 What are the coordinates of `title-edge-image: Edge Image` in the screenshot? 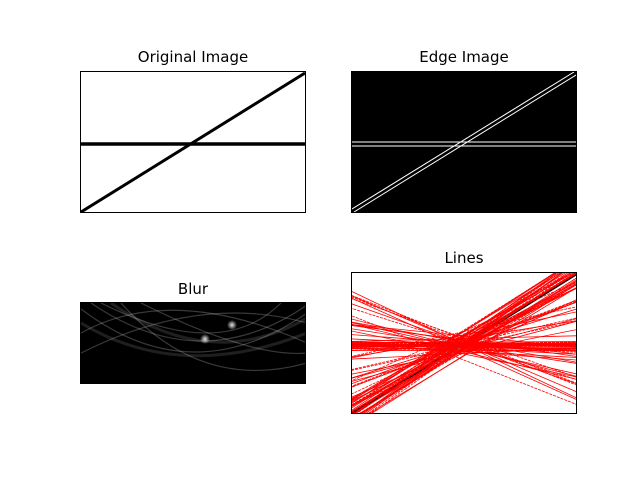 It's located at (464, 57).